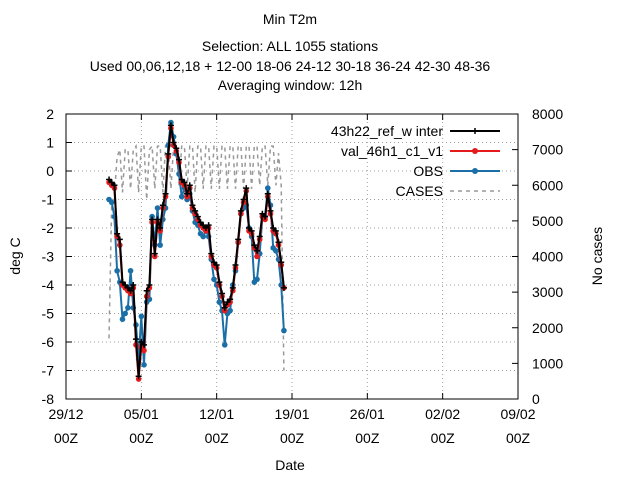 The image size is (640, 480). What do you see at coordinates (216, 414) in the screenshot?
I see `x-tick-label-date: 12/01` at bounding box center [216, 414].